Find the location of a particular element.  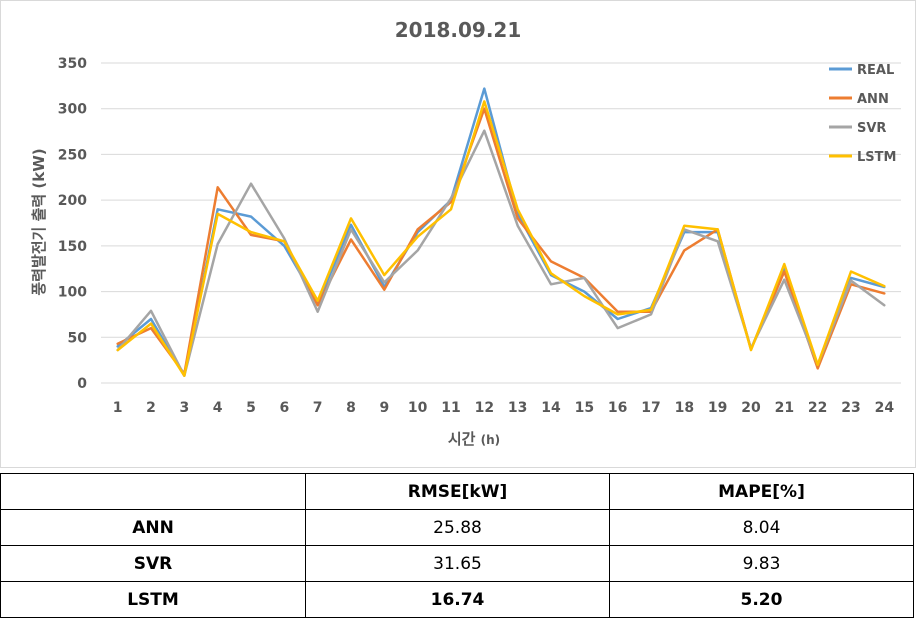

table-header-row: RMSE[kW] MAPE[%] is located at coordinates (457, 491).